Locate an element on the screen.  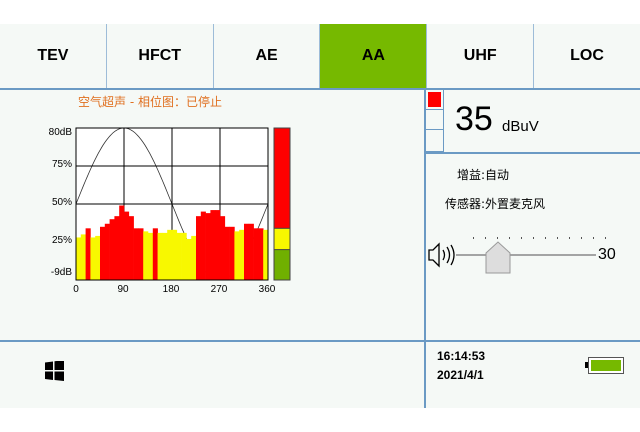
tab-tev: TEV is located at coordinates (53, 56).